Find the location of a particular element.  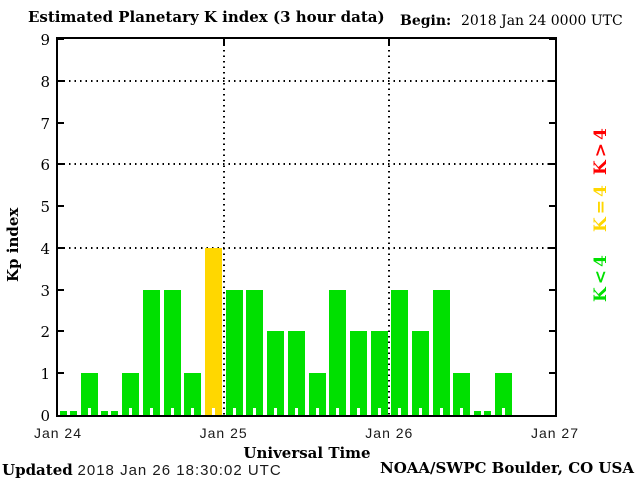

credit-text: NOAA/SWPC Boulder, CO USA is located at coordinates (506, 468).